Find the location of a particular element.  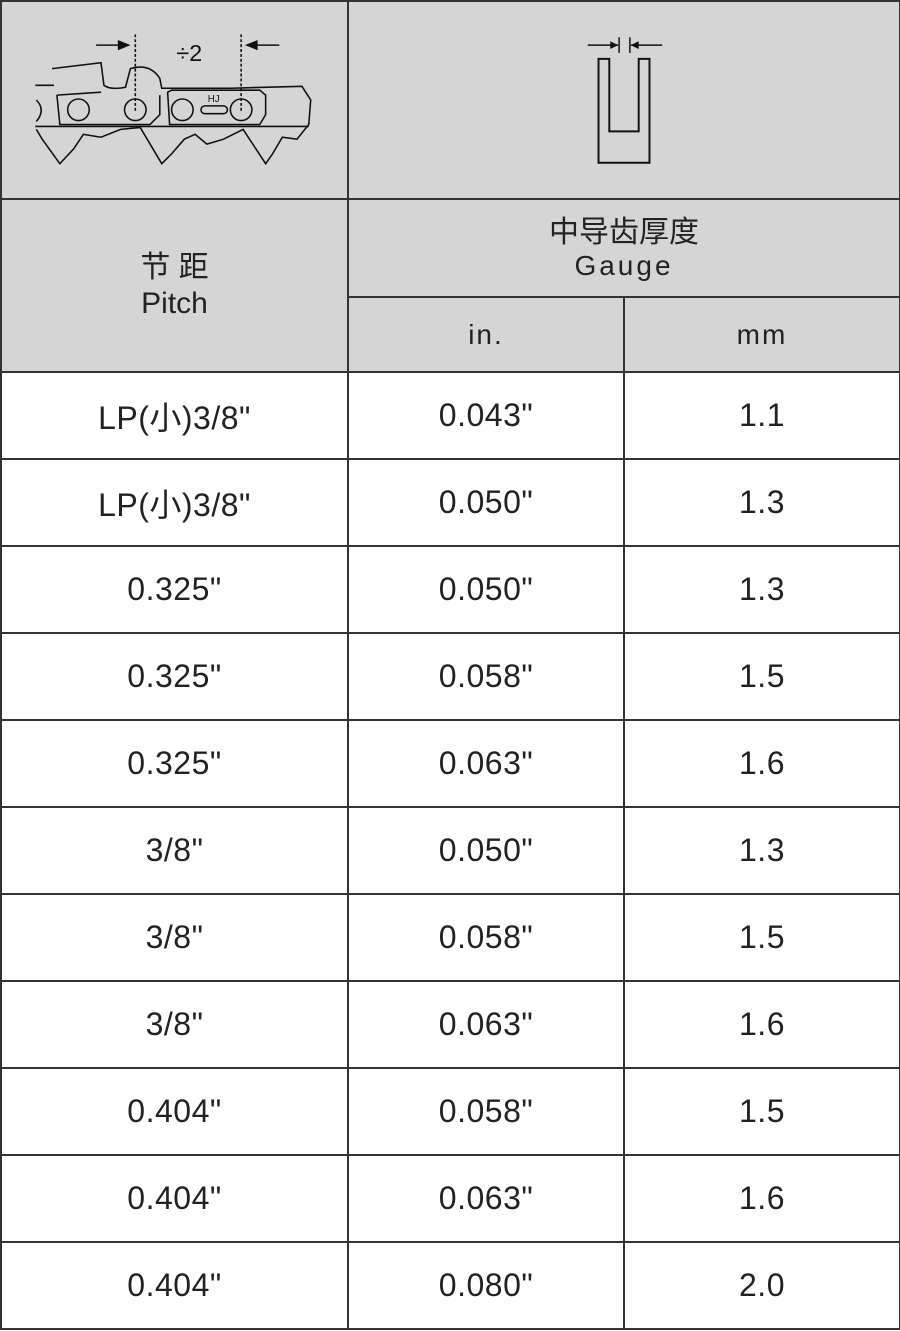

gauge-header-en: Gauge is located at coordinates (624, 265).